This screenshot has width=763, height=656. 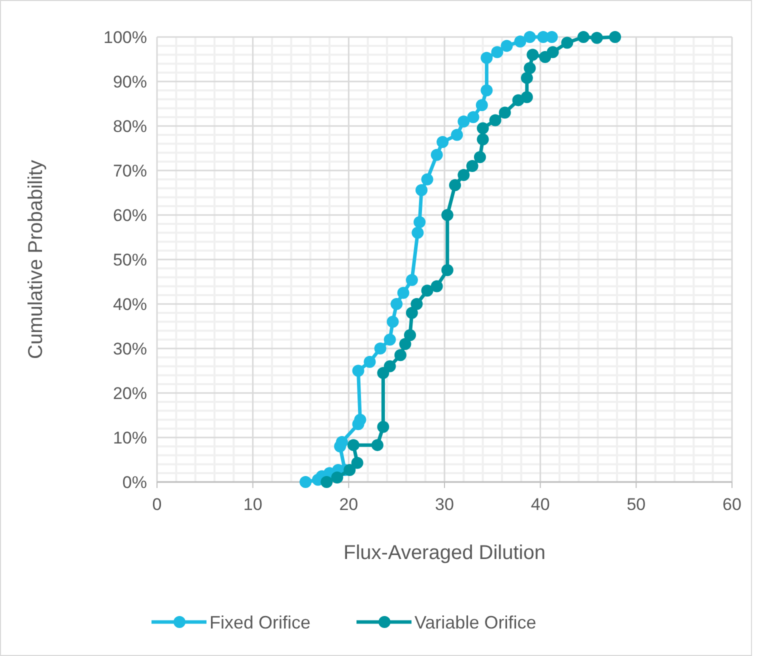 What do you see at coordinates (129, 215) in the screenshot?
I see `y-tick-label: 60%` at bounding box center [129, 215].